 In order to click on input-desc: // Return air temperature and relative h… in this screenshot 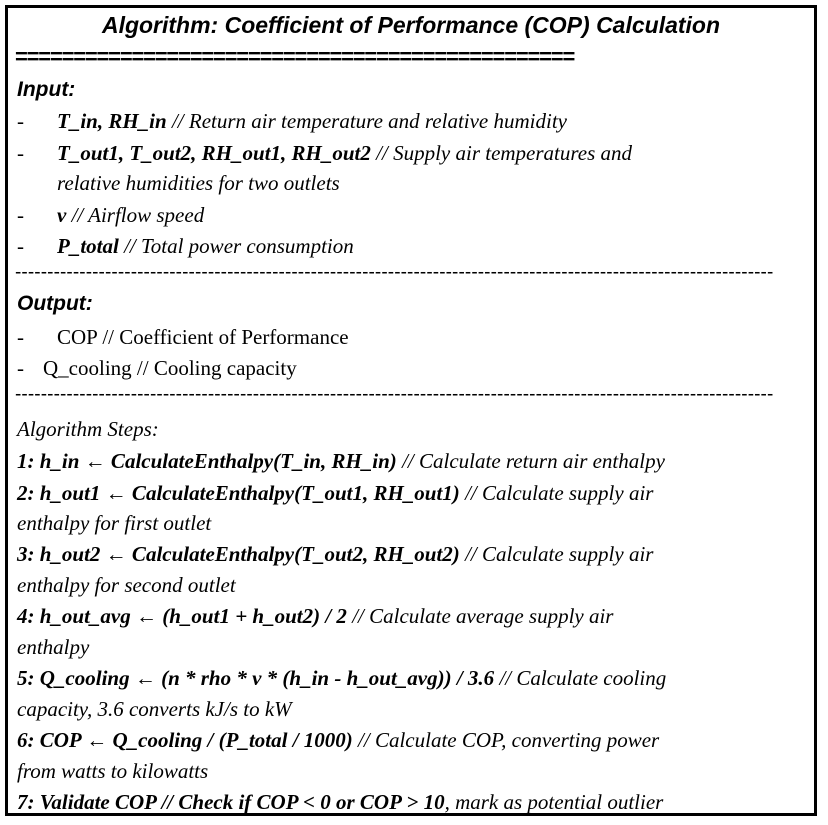, I will do `click(366, 121)`.